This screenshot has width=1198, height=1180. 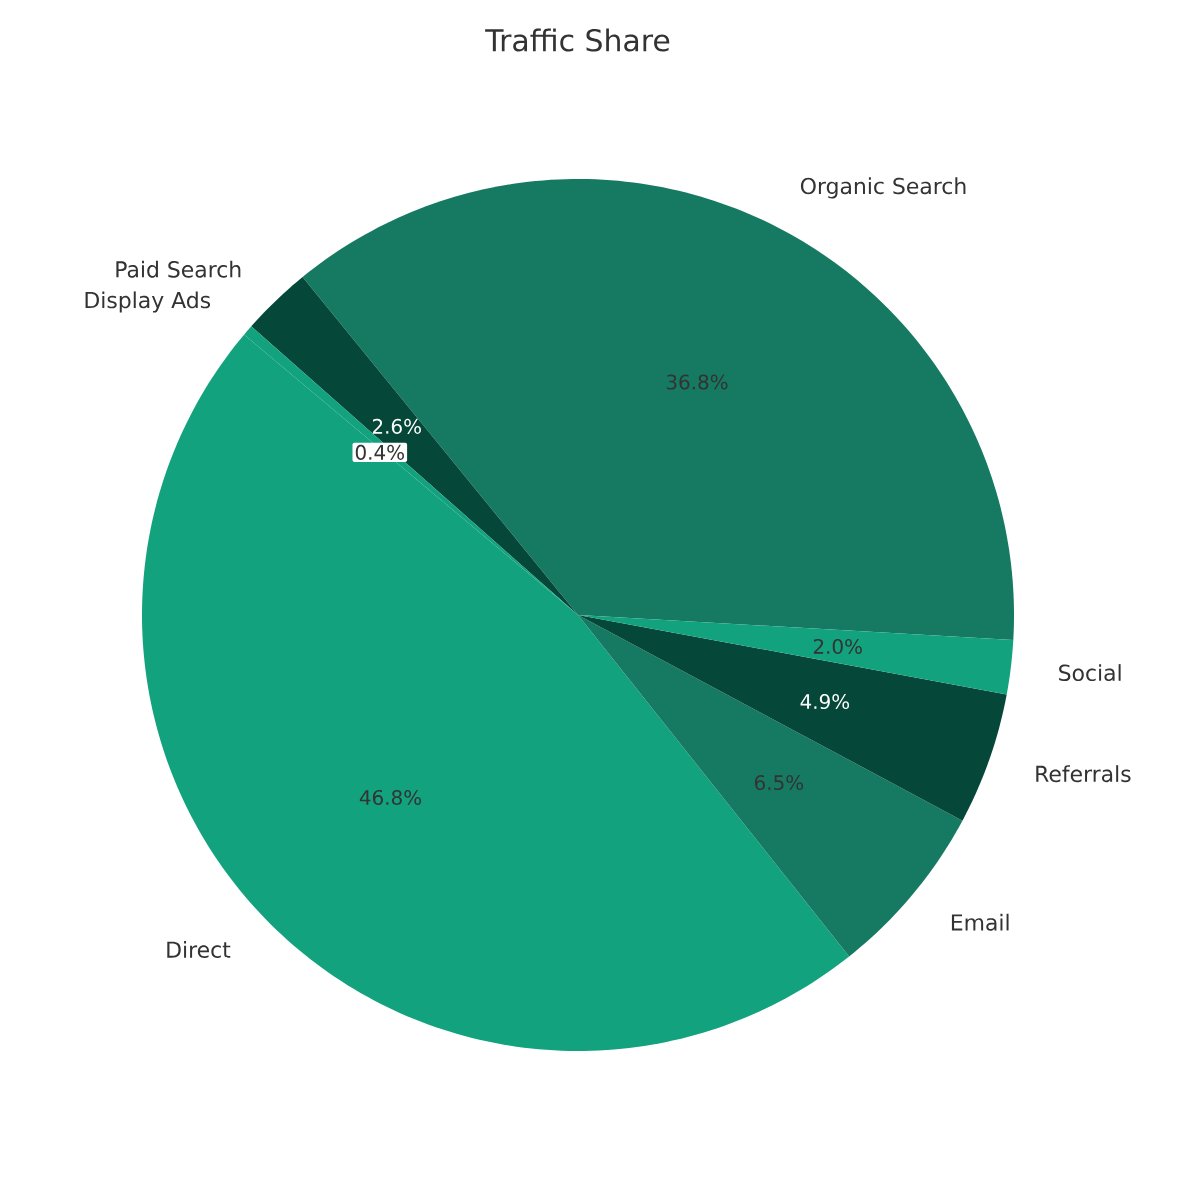 What do you see at coordinates (199, 949) in the screenshot?
I see `slice-label: Direct` at bounding box center [199, 949].